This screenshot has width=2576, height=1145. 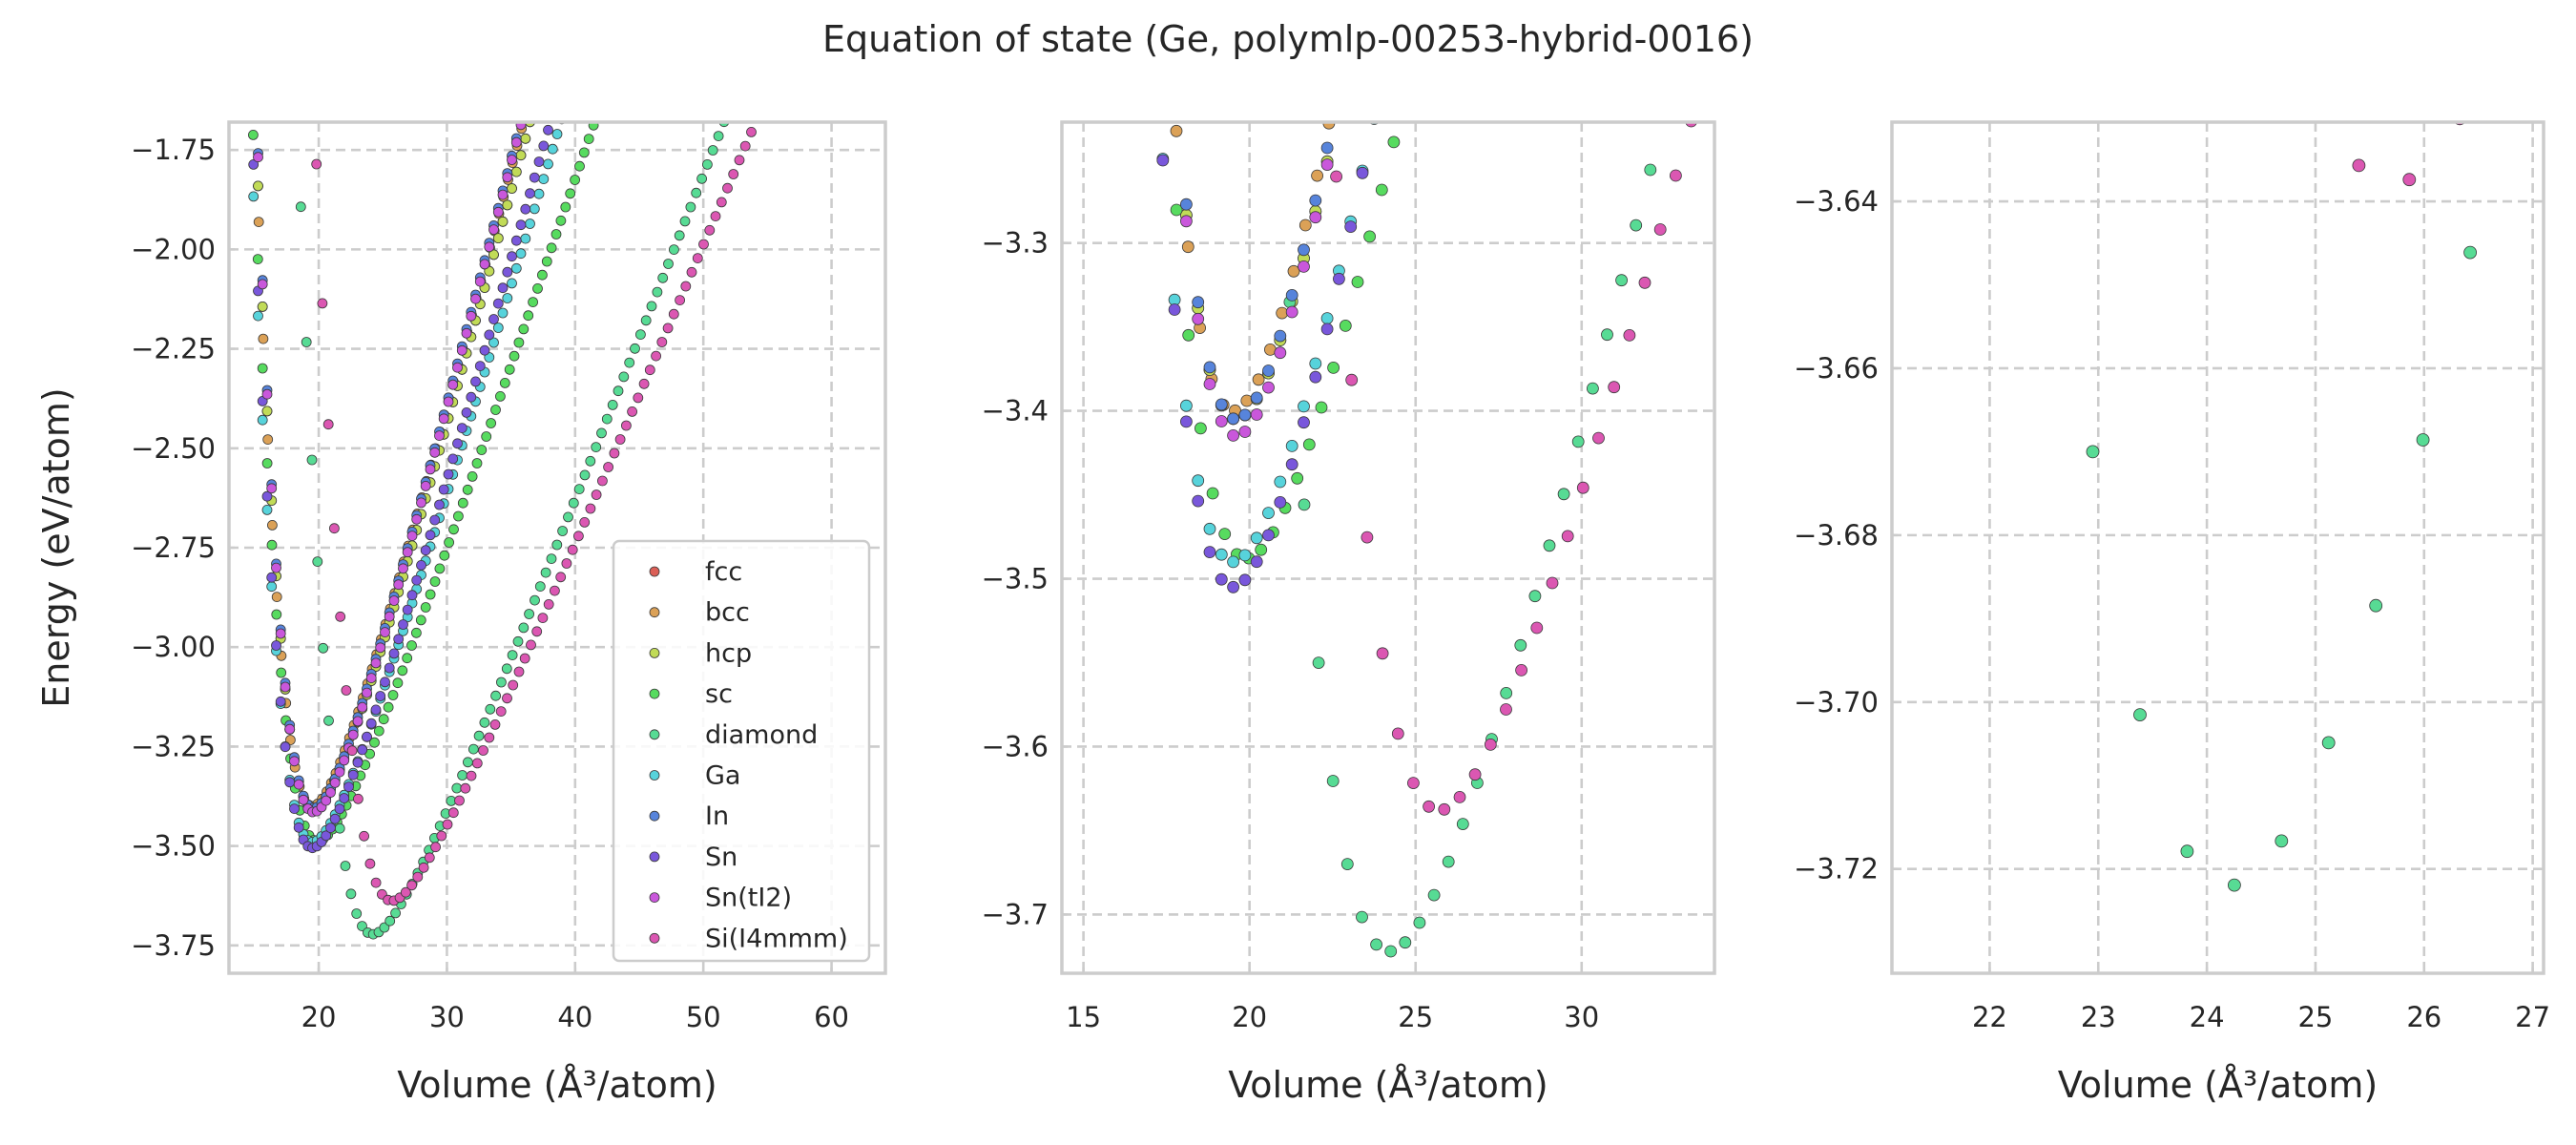 What do you see at coordinates (2207, 1017) in the screenshot?
I see `x-tick-label: 24` at bounding box center [2207, 1017].